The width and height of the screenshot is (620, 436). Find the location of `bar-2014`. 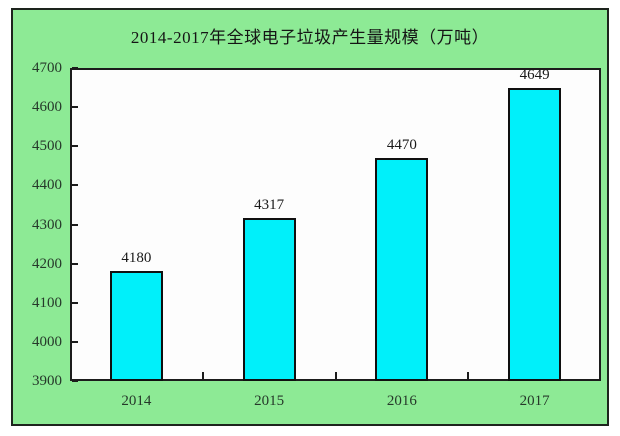

bar-2014 is located at coordinates (136, 326).